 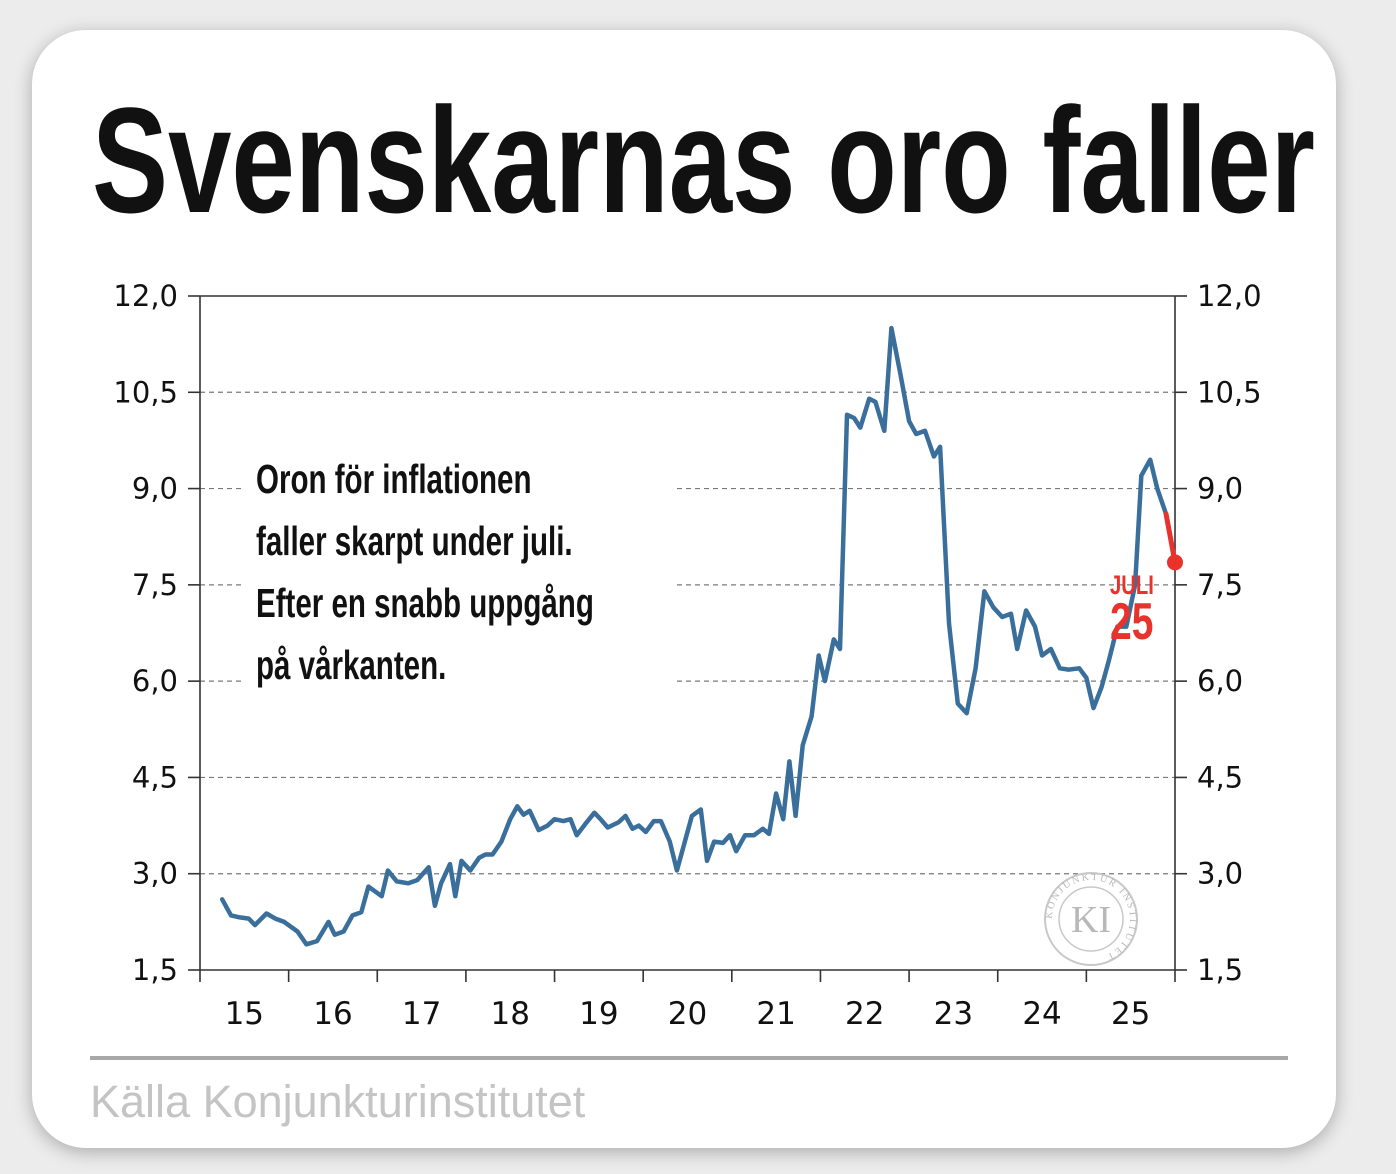 I want to click on footer-divider, so click(x=689, y=1058).